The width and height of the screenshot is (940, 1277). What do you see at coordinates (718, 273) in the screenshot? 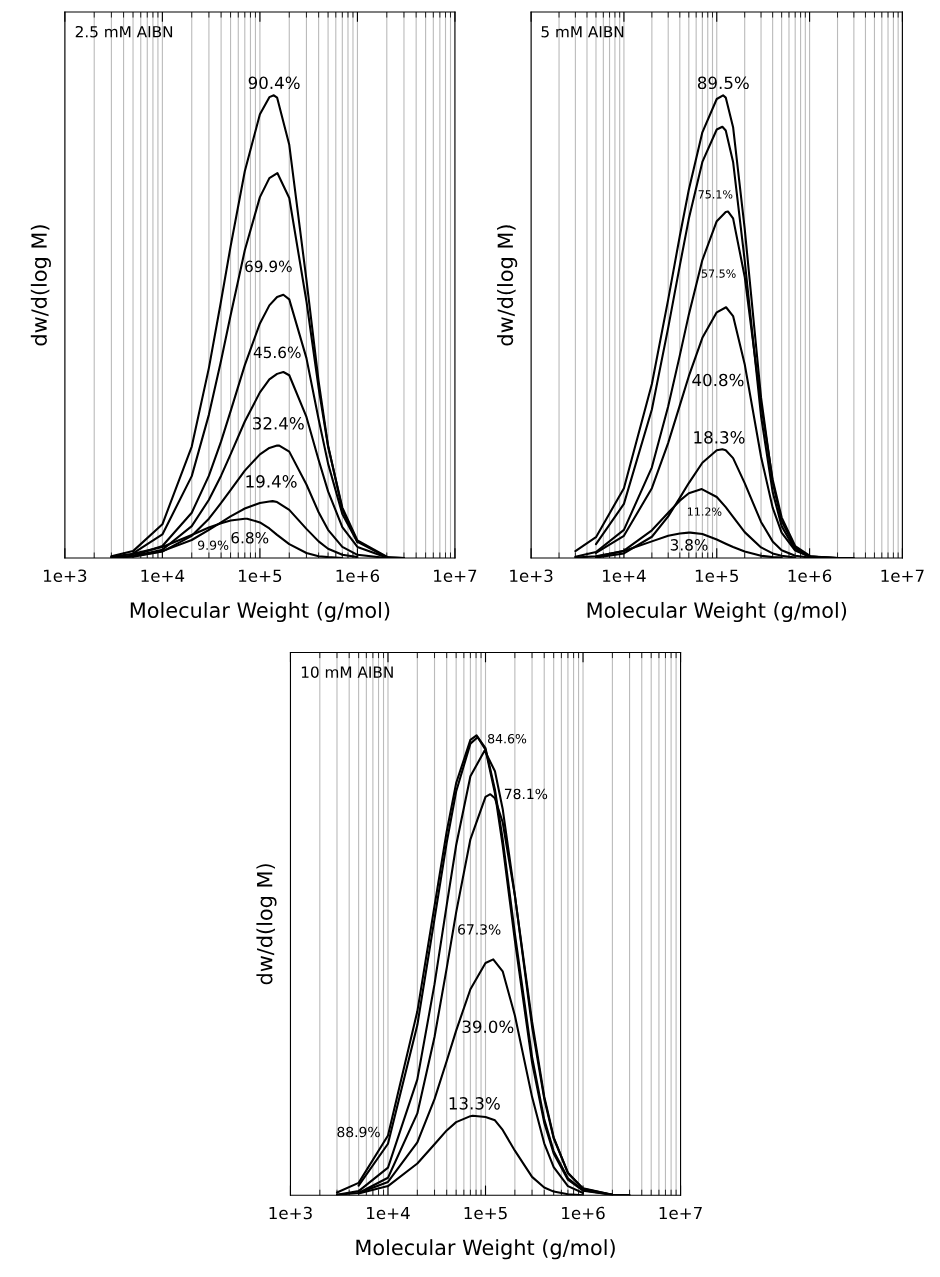
I see `series-label: 57.5%` at bounding box center [718, 273].